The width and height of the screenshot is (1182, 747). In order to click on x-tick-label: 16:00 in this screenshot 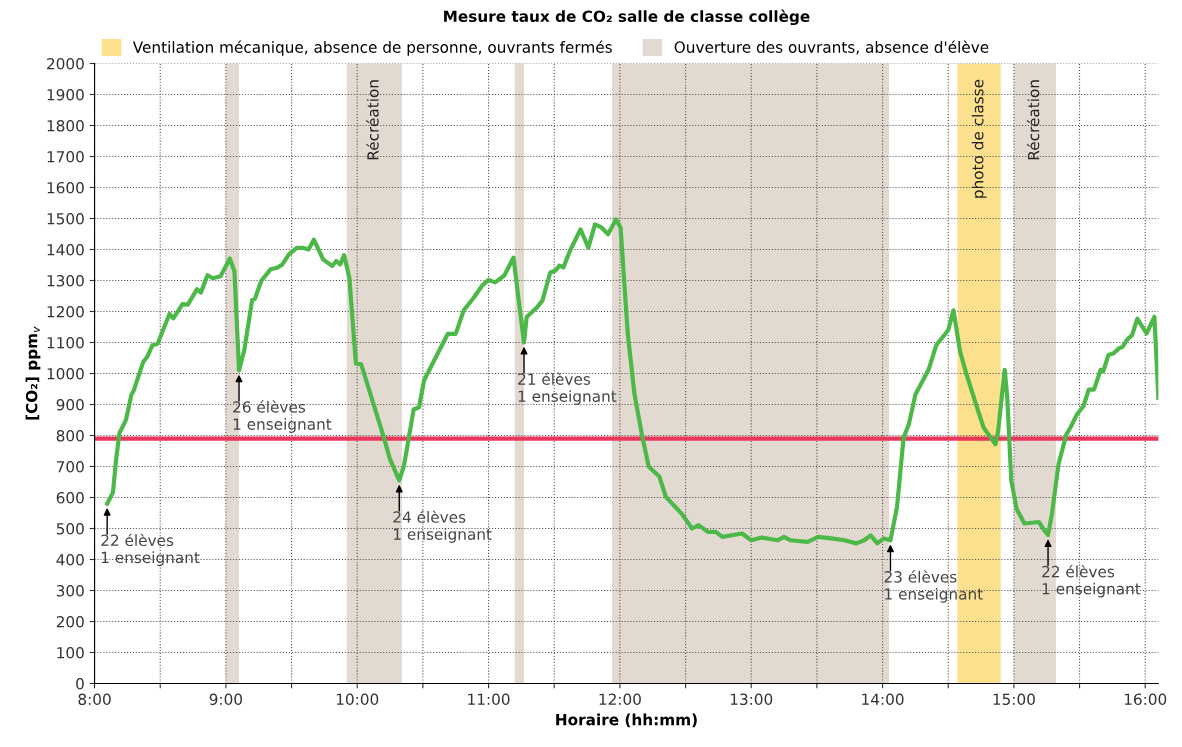, I will do `click(1145, 699)`.